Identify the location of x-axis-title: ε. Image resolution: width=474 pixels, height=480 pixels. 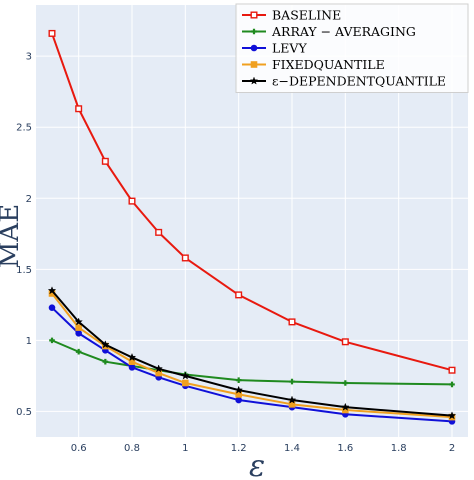
(257, 464).